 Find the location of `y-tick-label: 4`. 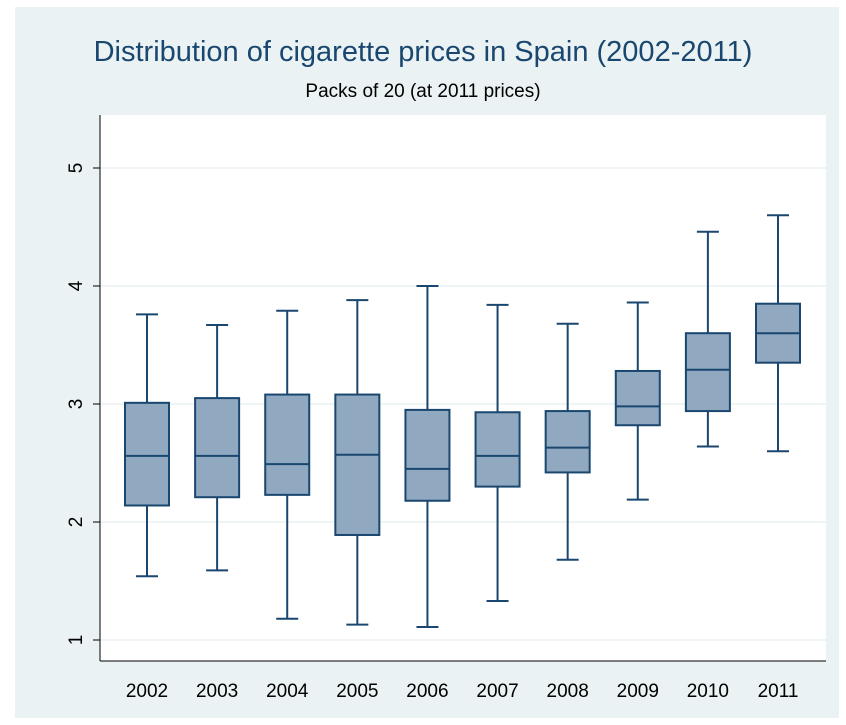

y-tick-label: 4 is located at coordinates (76, 285).